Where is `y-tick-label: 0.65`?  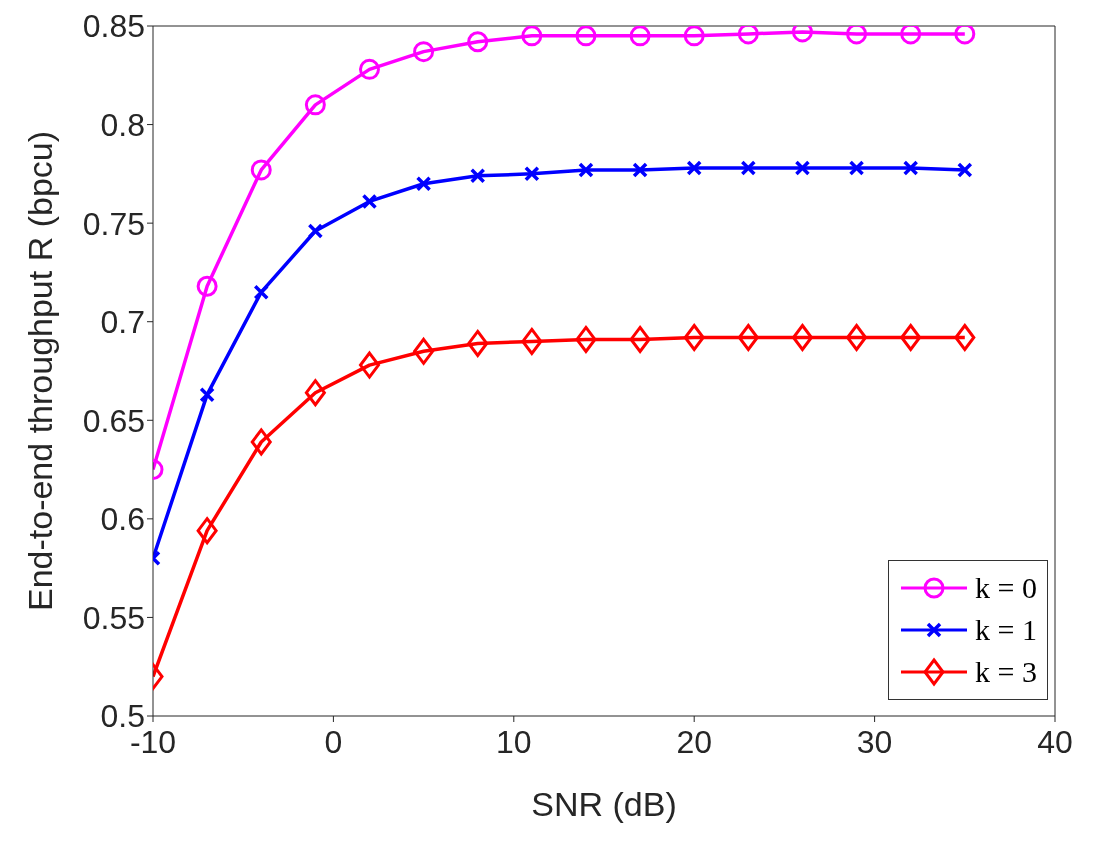 y-tick-label: 0.65 is located at coordinates (113, 420).